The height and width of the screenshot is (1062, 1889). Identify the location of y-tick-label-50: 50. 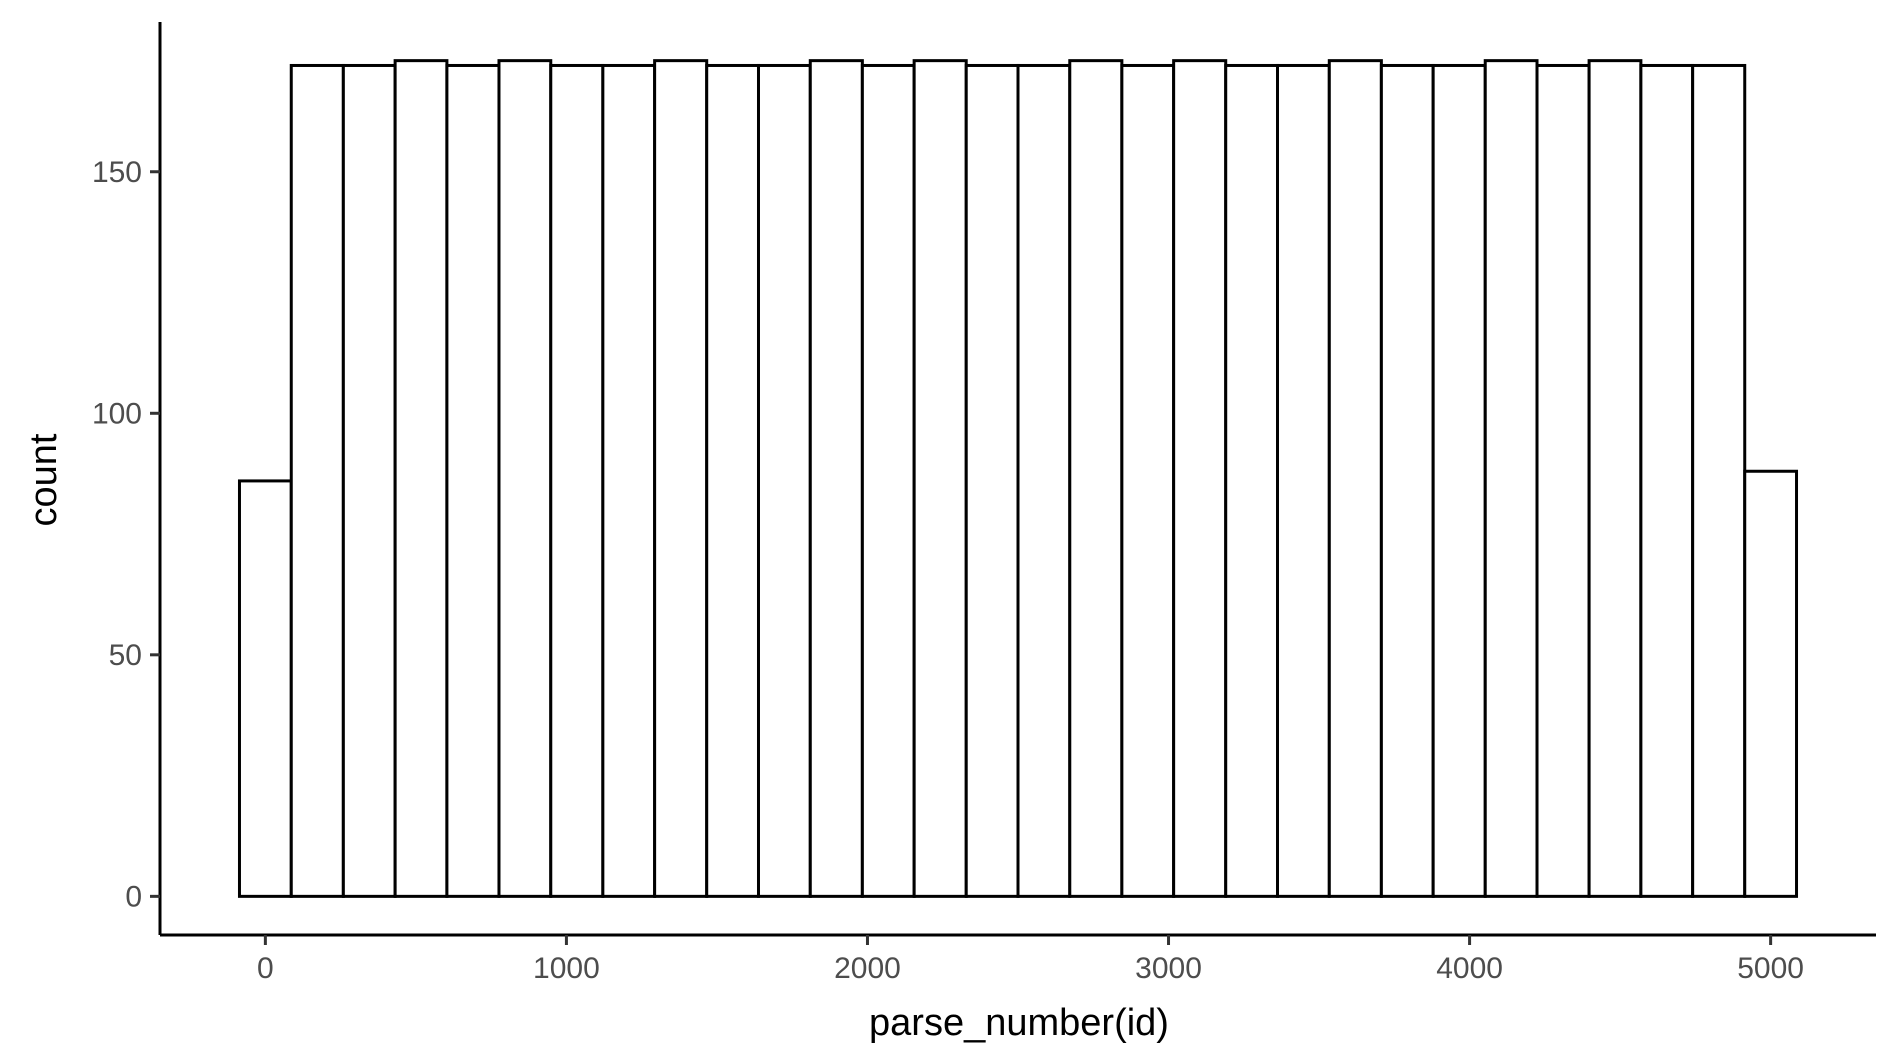
(125, 655).